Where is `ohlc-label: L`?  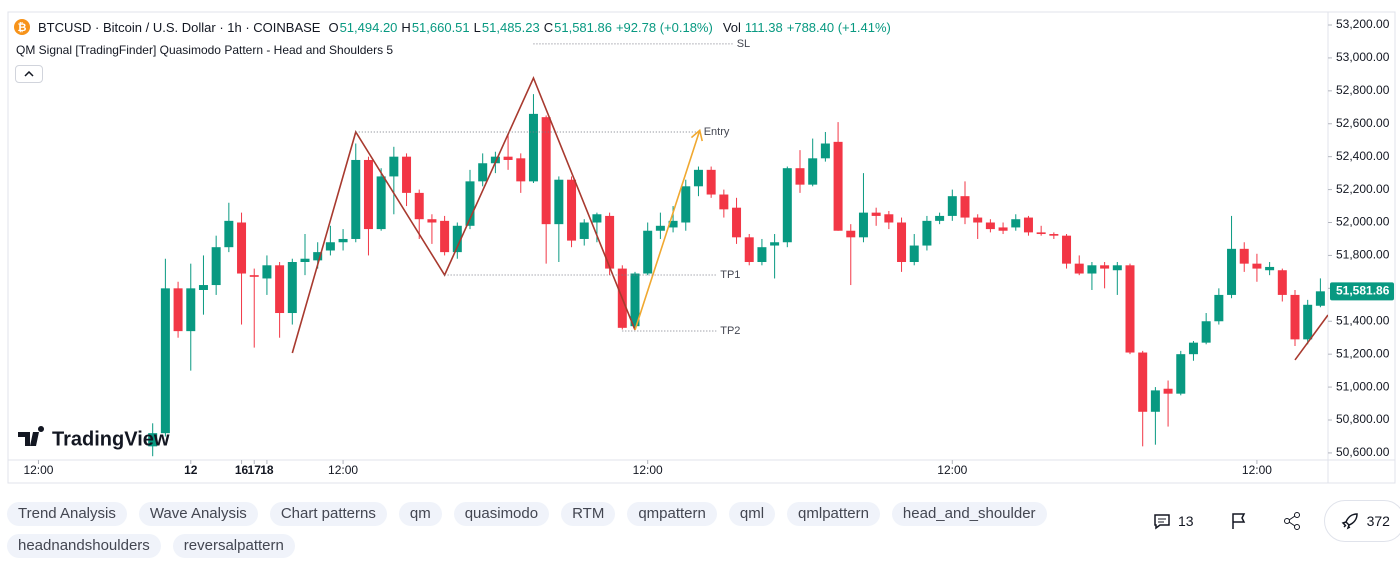
ohlc-label: L is located at coordinates (477, 27).